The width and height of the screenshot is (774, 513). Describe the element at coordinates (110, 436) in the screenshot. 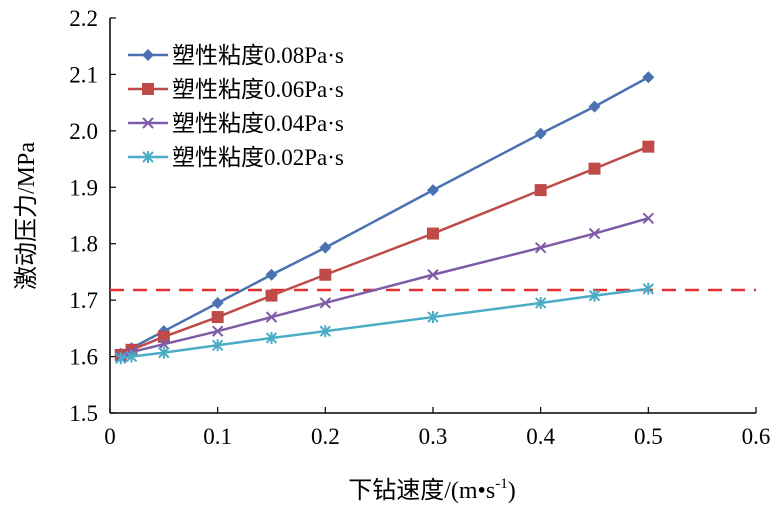

I see `x-tick-label: 0` at that location.